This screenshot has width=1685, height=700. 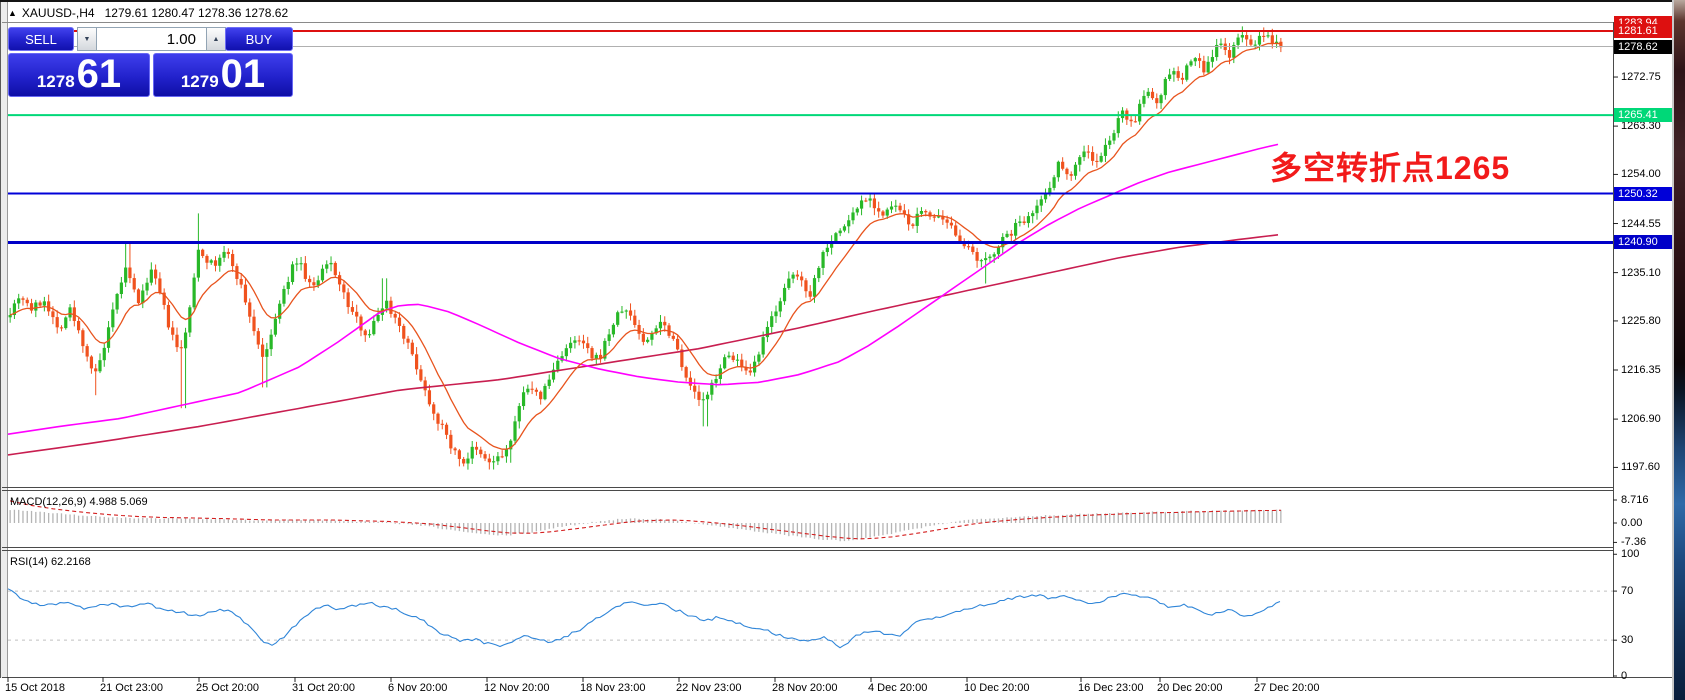 What do you see at coordinates (517, 688) in the screenshot?
I see `time-tick-label: 12 Nov 20:00` at bounding box center [517, 688].